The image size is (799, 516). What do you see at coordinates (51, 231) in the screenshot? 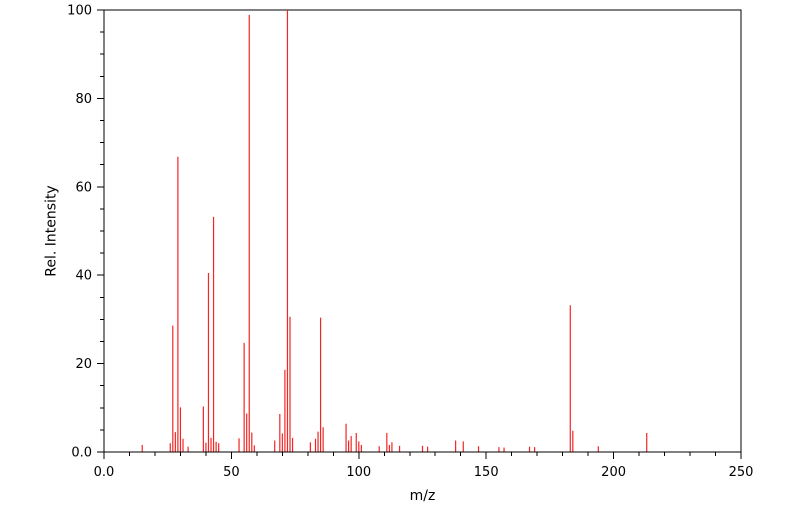
I see `y-axis-label: Rel. Intensity` at bounding box center [51, 231].